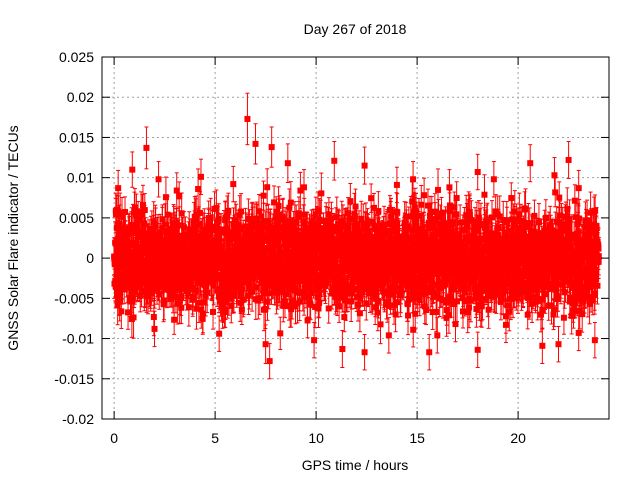 The image size is (640, 480). What do you see at coordinates (417, 438) in the screenshot?
I see `x-tick-label: 15` at bounding box center [417, 438].